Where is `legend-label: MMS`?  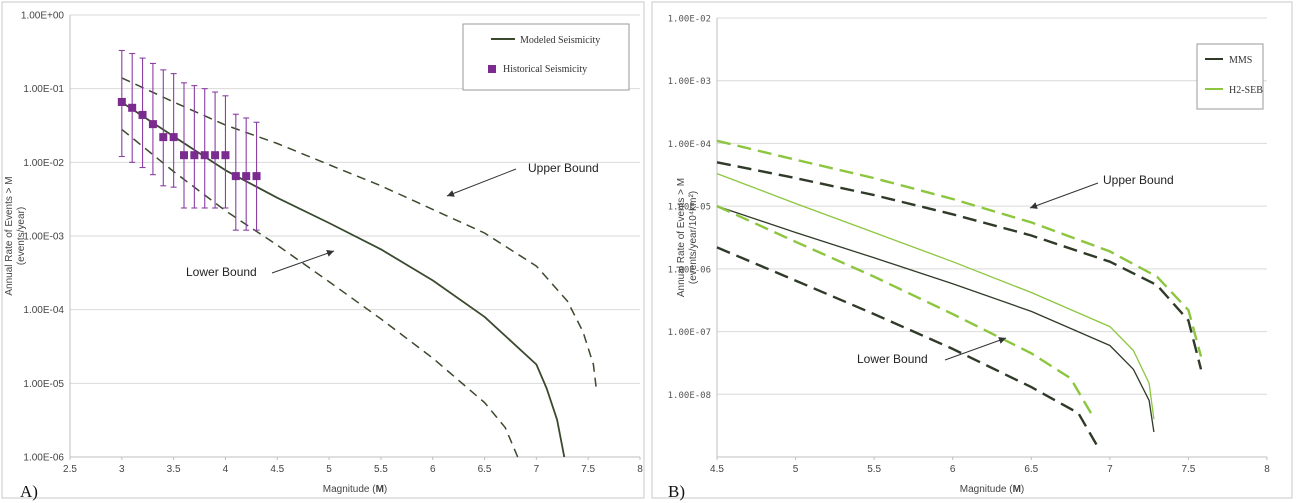 legend-label: MMS is located at coordinates (1240, 60).